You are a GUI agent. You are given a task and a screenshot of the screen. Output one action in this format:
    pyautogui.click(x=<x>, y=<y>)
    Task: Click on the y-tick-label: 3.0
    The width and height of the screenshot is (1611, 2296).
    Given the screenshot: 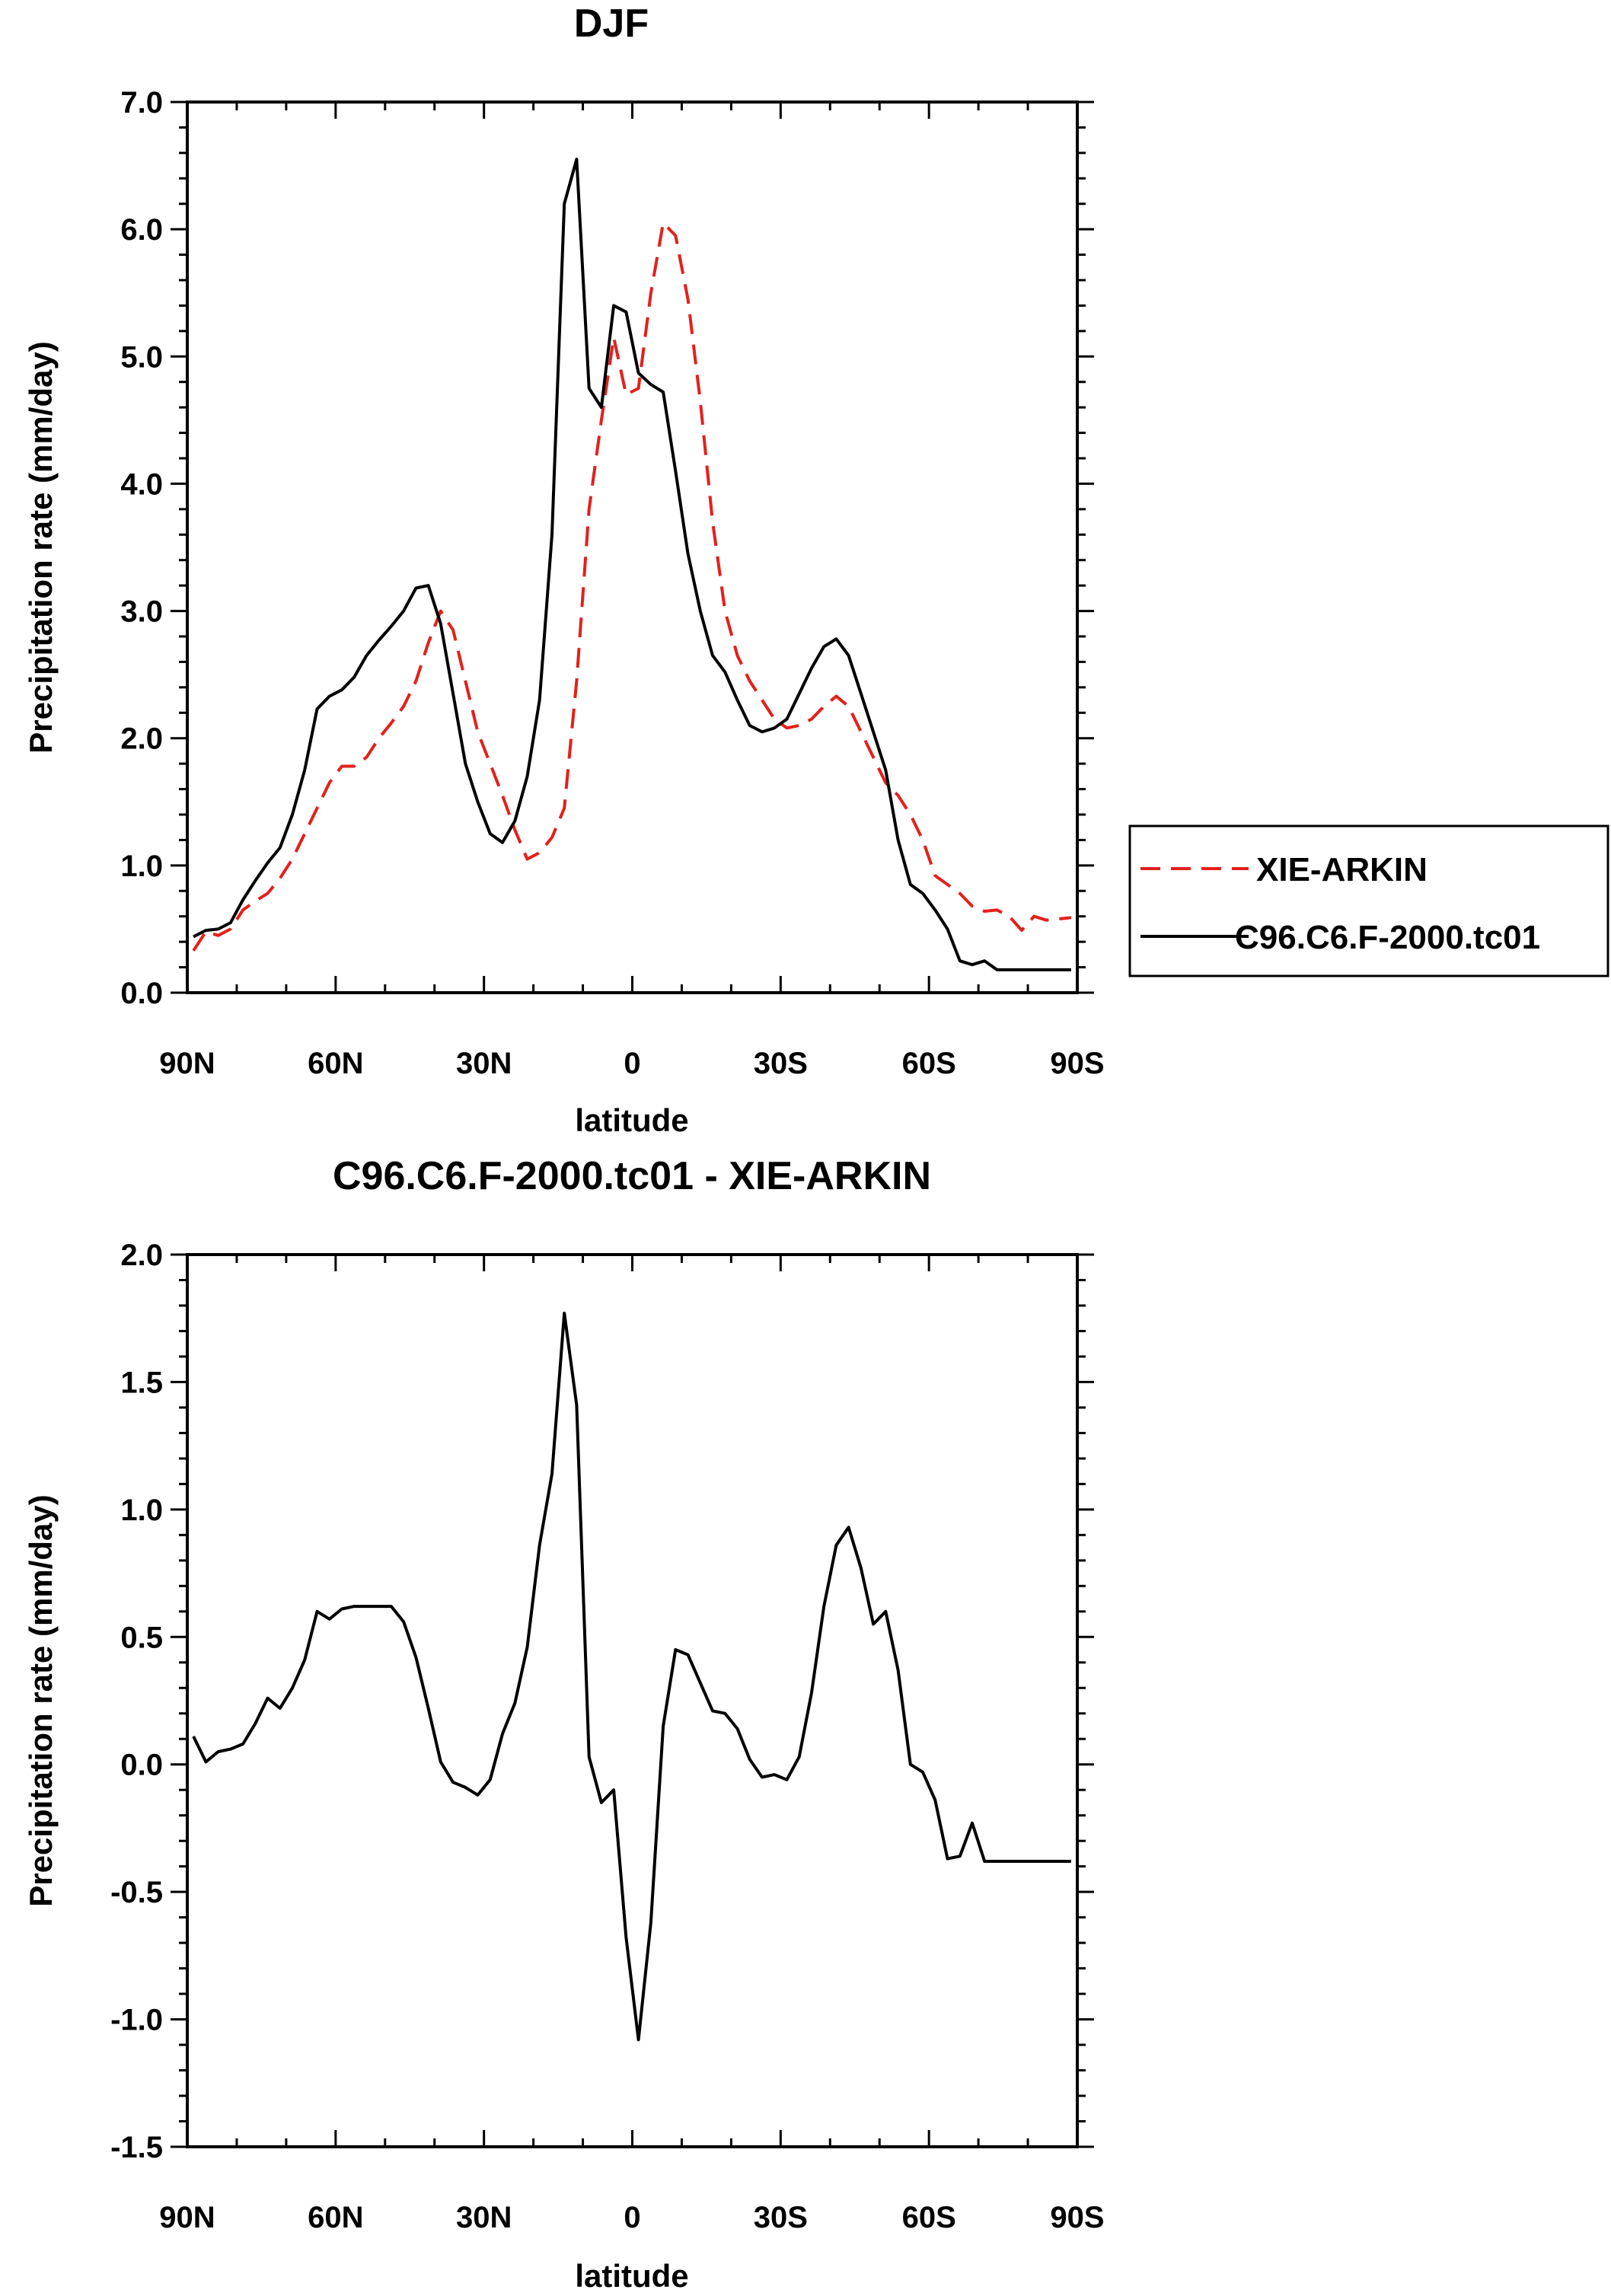 What is the action you would take?
    pyautogui.click(x=141, y=612)
    